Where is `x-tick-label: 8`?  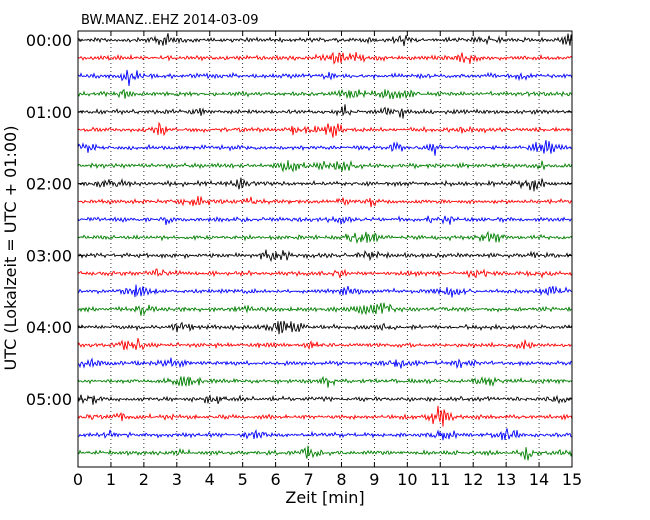 x-tick-label: 8 is located at coordinates (341, 479).